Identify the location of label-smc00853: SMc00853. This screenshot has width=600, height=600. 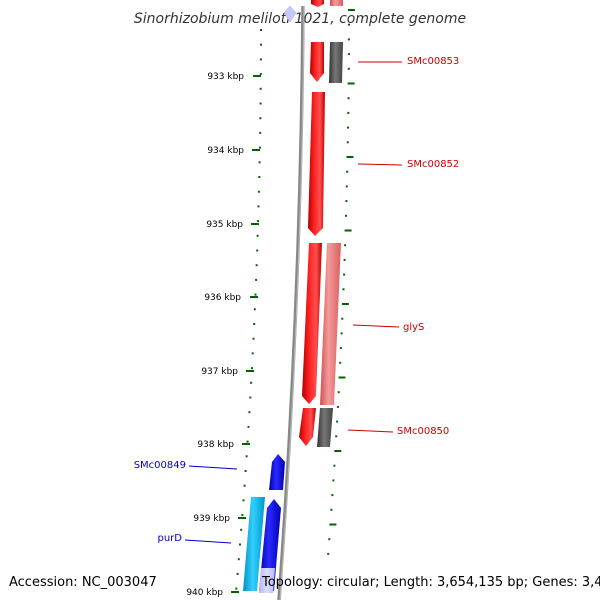
(433, 61).